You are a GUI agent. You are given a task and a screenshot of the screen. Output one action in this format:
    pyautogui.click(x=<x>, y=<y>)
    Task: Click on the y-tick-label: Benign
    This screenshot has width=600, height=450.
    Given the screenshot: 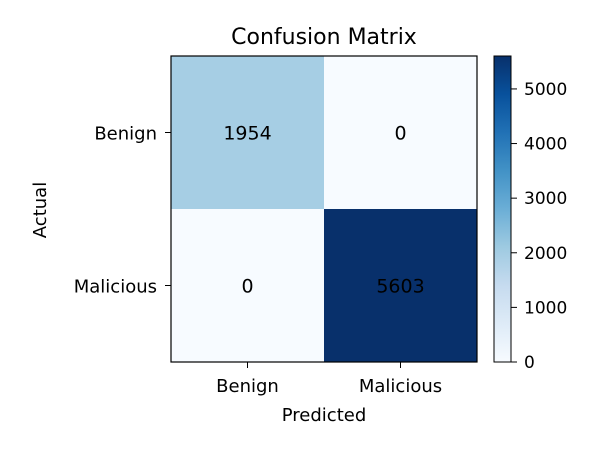 What is the action you would take?
    pyautogui.click(x=125, y=134)
    